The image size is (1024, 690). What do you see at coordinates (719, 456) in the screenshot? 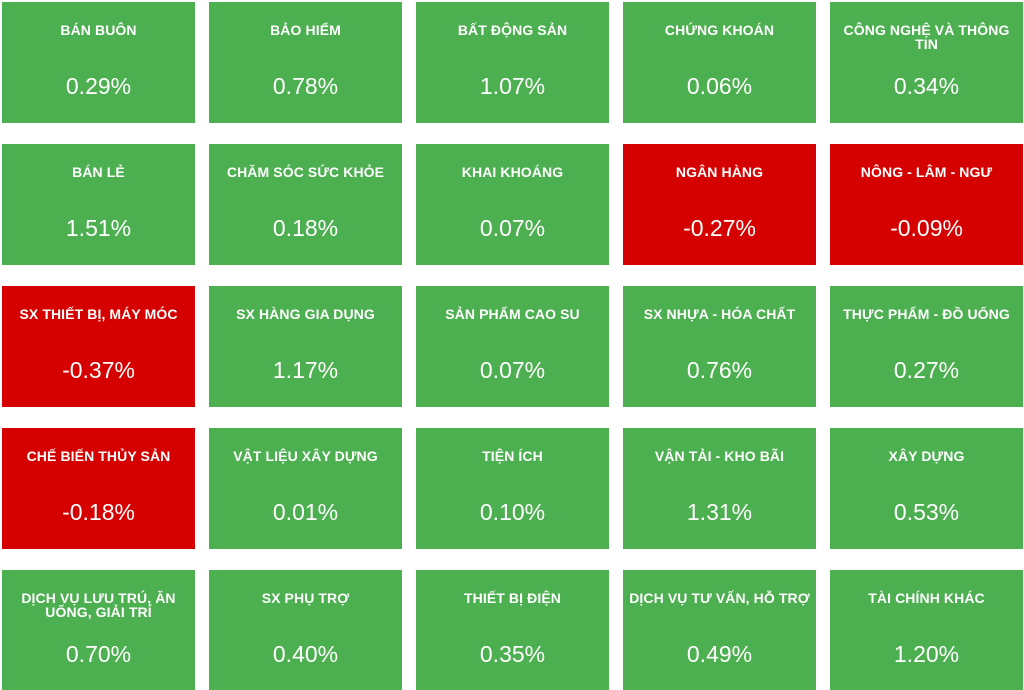
I see `sector-name: VẬN TẢI - KHO BÃI` at bounding box center [719, 456].